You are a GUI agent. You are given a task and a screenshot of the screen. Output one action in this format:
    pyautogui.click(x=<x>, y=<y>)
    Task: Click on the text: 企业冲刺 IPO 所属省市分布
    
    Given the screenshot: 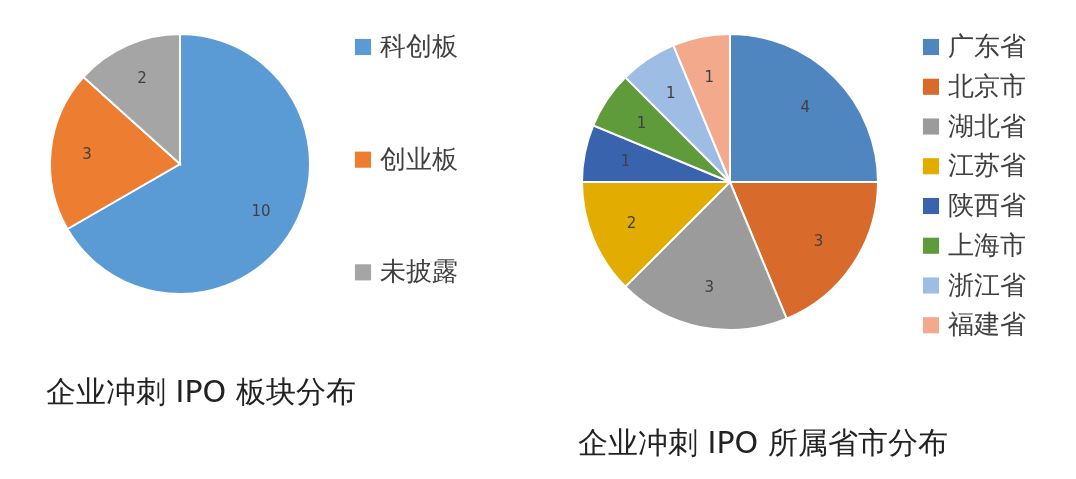 What is the action you would take?
    pyautogui.click(x=763, y=442)
    